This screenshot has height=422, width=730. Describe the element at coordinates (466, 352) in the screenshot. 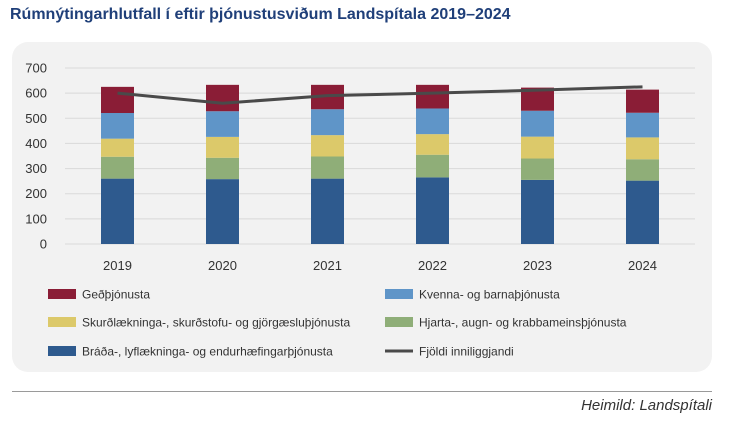

I see `legend-label: Fjöldi inniliggjandi` at that location.